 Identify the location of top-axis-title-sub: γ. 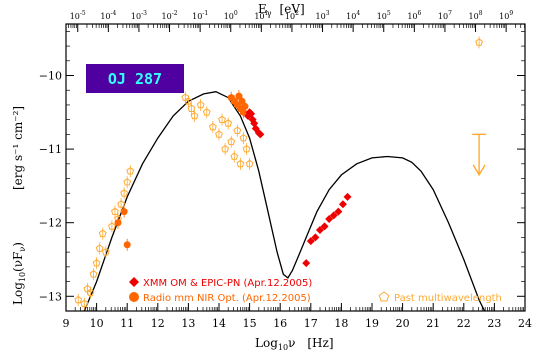
(269, 13).